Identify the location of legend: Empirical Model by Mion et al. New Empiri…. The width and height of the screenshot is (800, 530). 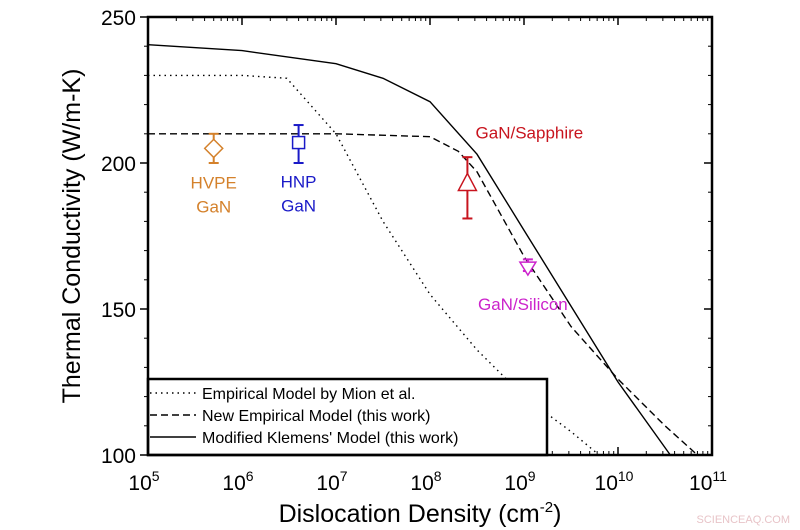
(347, 417).